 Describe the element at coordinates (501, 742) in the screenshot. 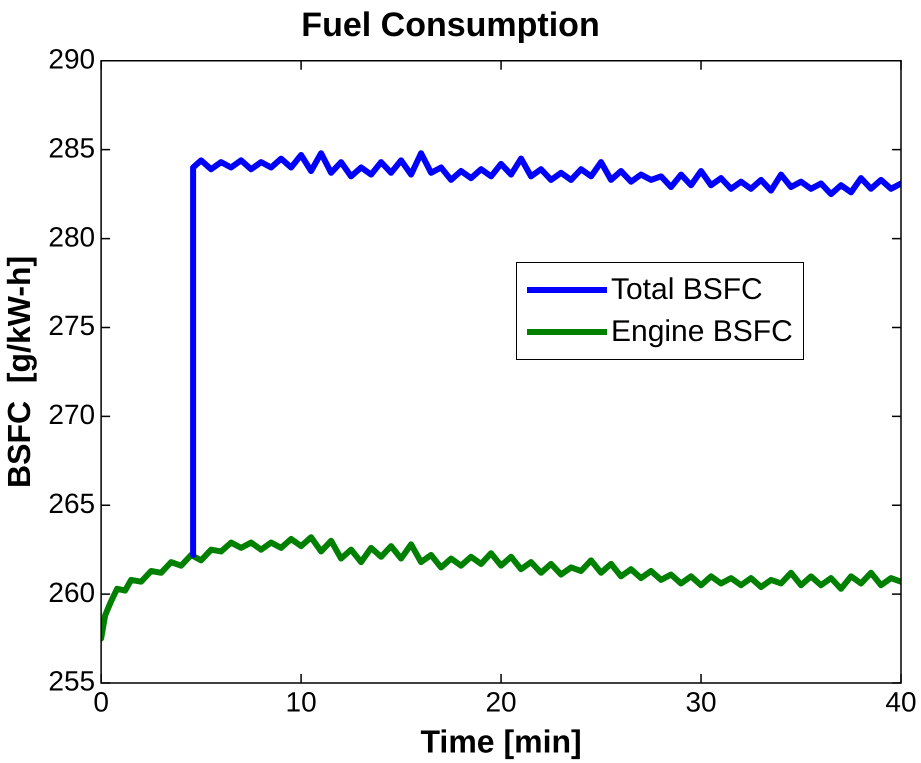

I see `x-axis-title: Time [min]` at that location.